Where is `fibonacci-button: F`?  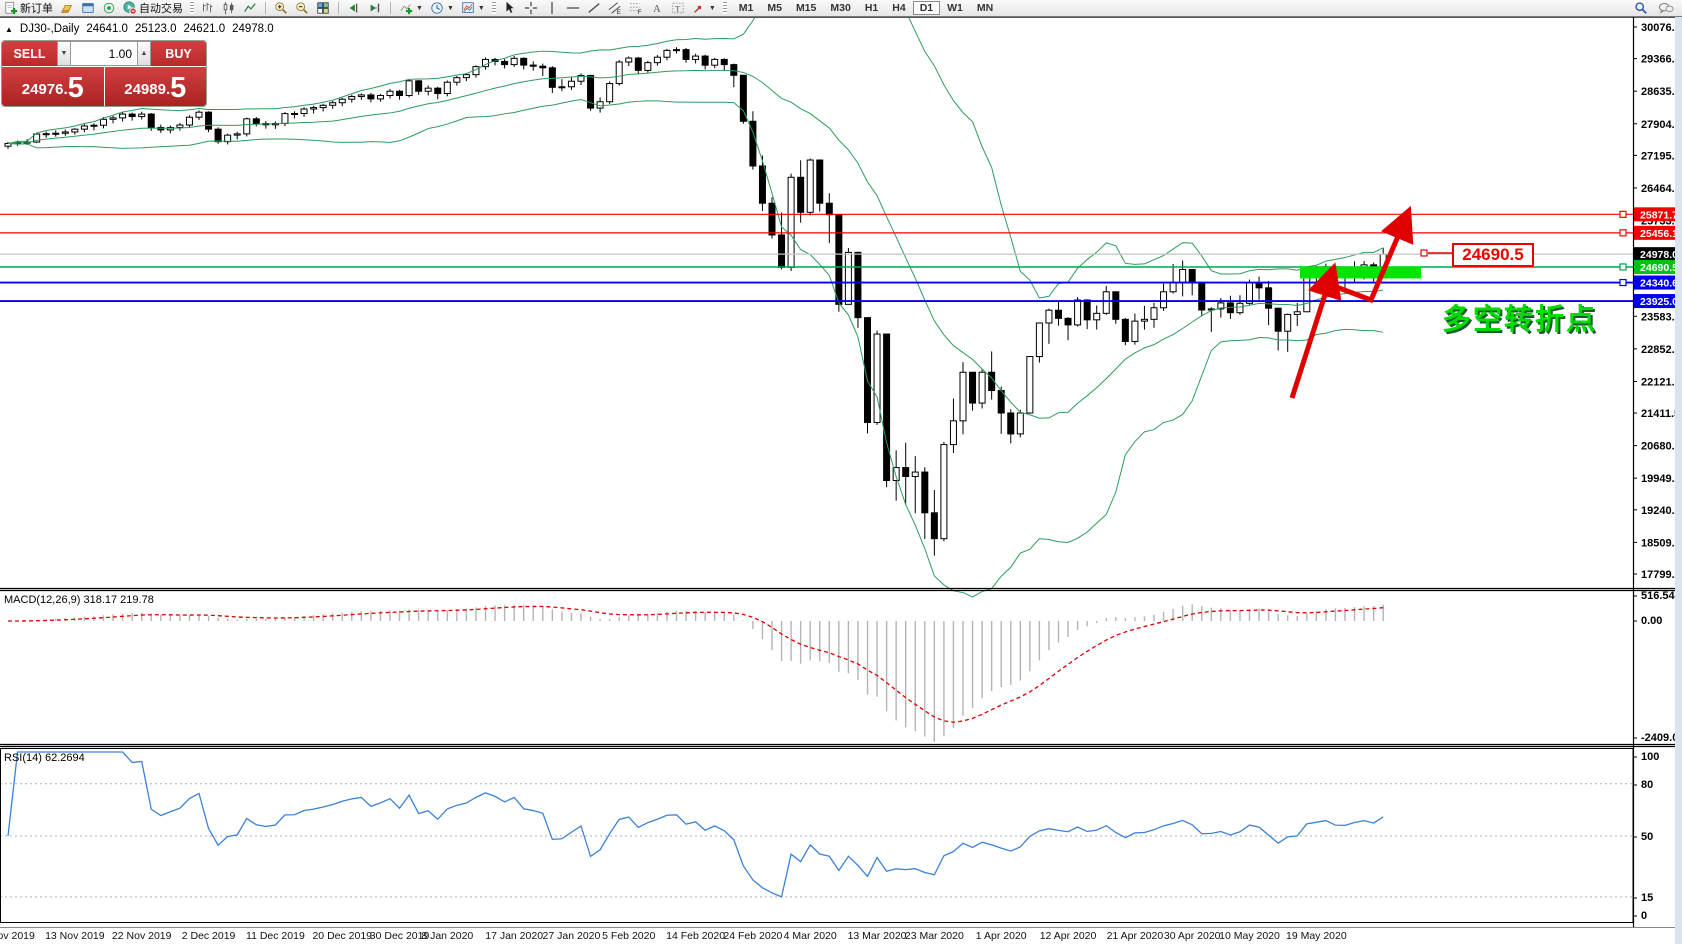
fibonacci-button: F is located at coordinates (636, 8).